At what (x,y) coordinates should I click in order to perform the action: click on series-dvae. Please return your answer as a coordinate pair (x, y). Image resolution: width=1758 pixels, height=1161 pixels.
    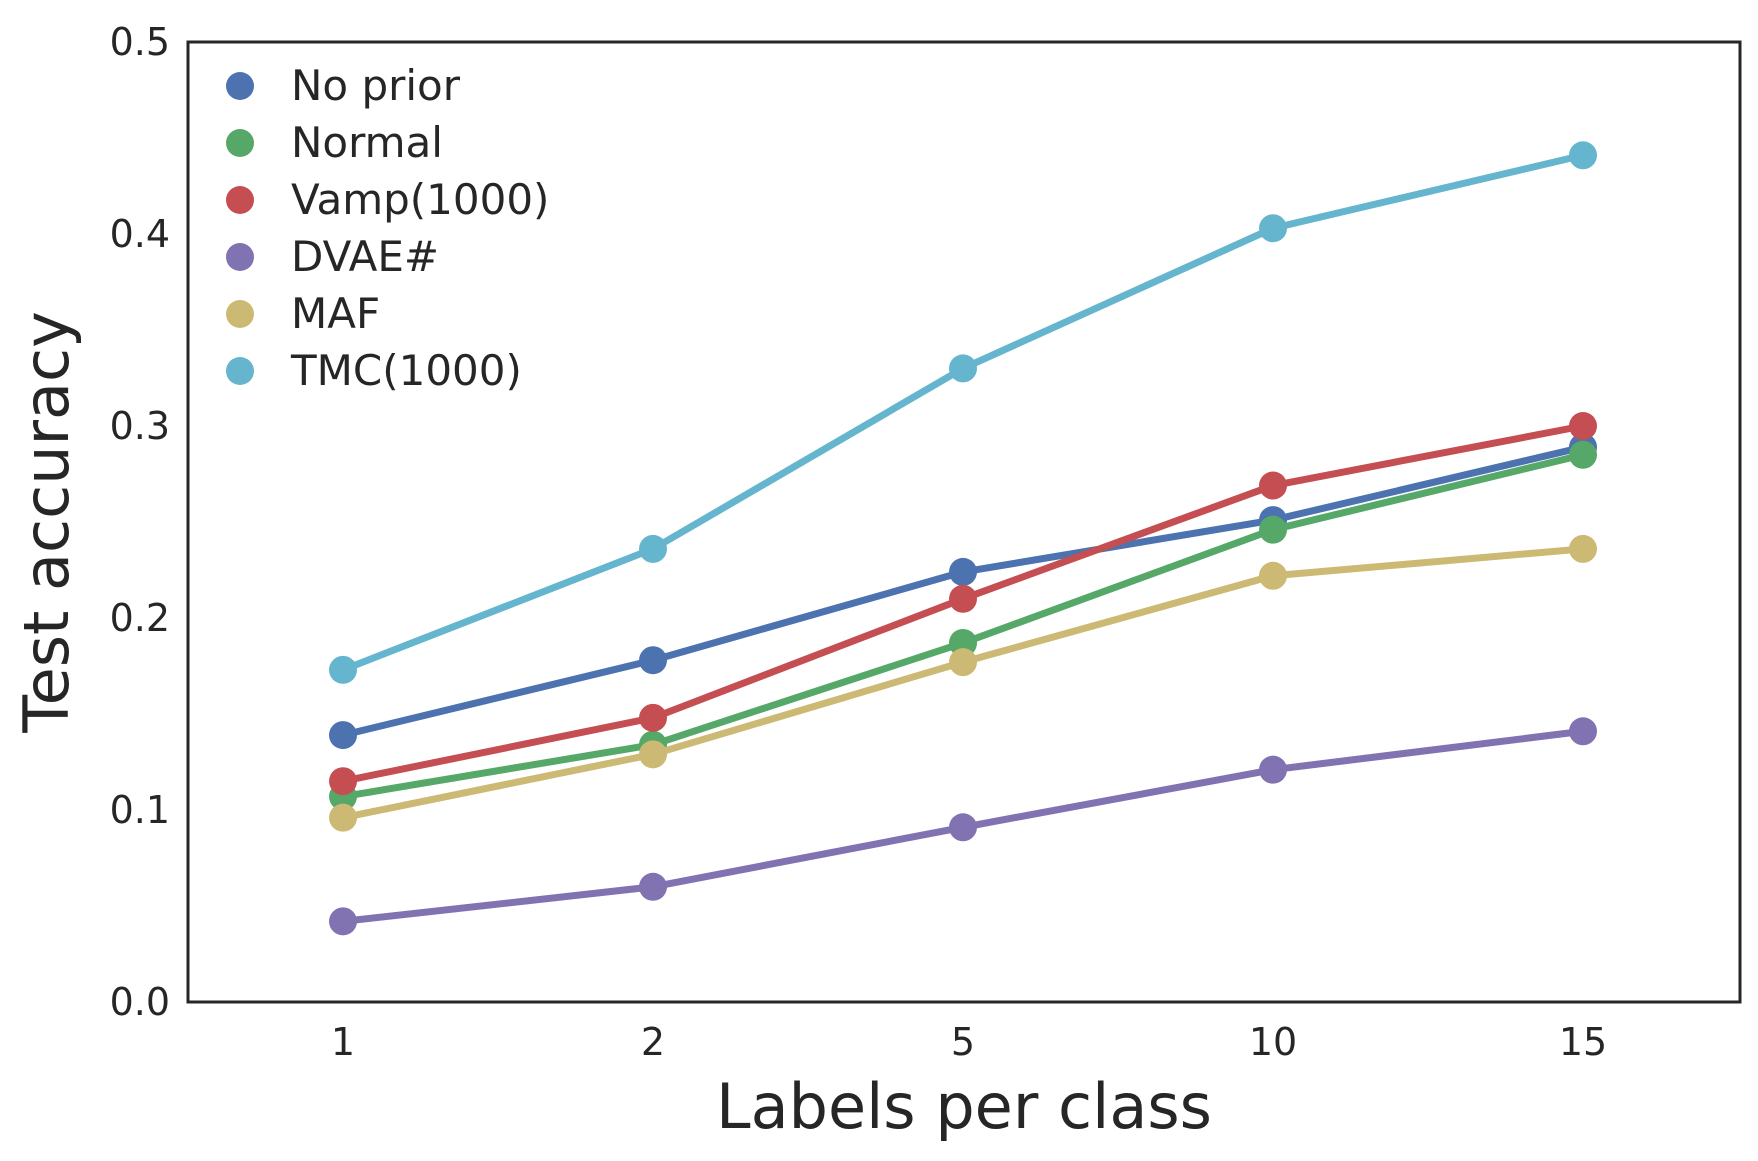
    Looking at the image, I should click on (963, 826).